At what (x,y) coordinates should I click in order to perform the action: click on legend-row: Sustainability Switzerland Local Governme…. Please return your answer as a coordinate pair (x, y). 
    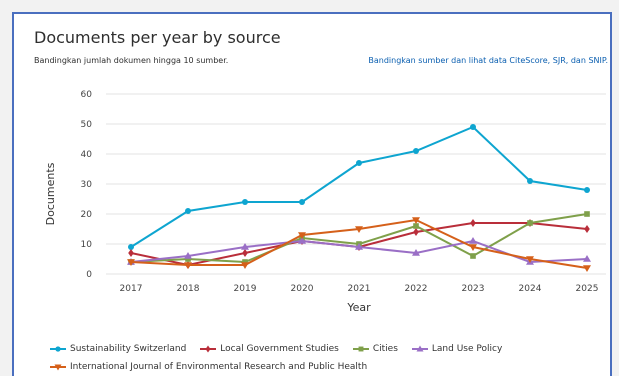
    Looking at the image, I should click on (320, 349).